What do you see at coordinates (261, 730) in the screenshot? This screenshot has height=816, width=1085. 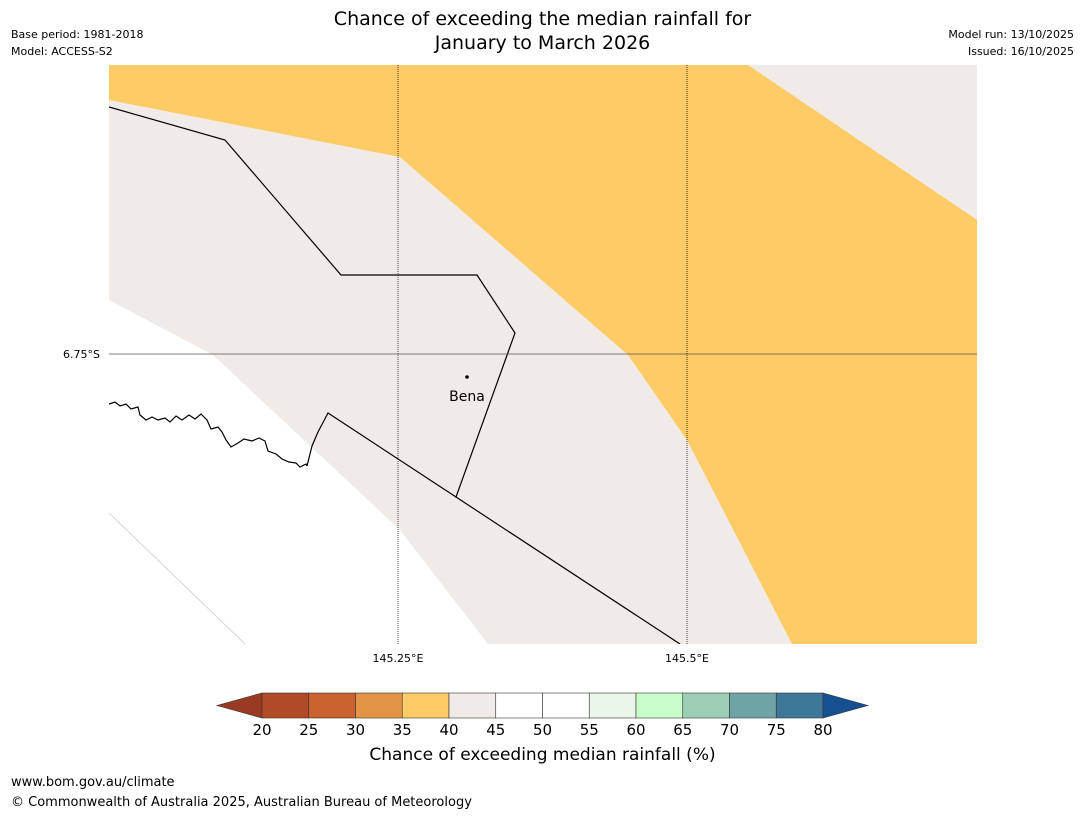 I see `colorbar-tick-label: 20` at bounding box center [261, 730].